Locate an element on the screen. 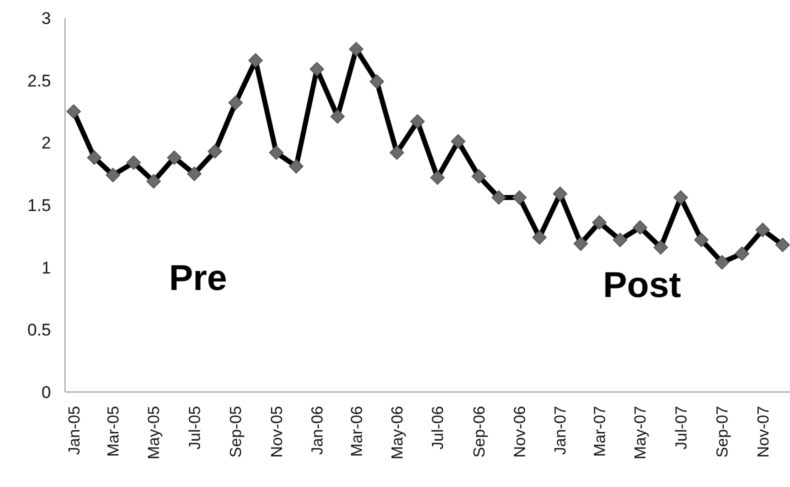  annotation: Pre is located at coordinates (198, 277).